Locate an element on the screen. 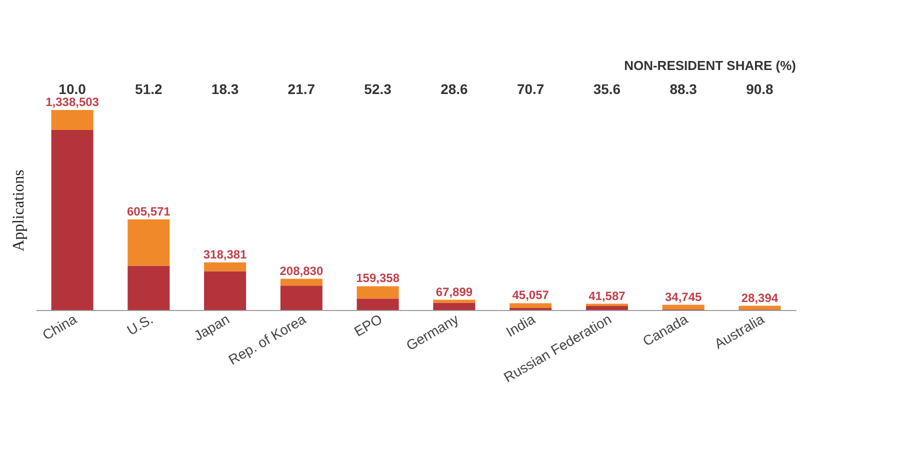 The width and height of the screenshot is (904, 455). text: 70.7 is located at coordinates (530, 89).